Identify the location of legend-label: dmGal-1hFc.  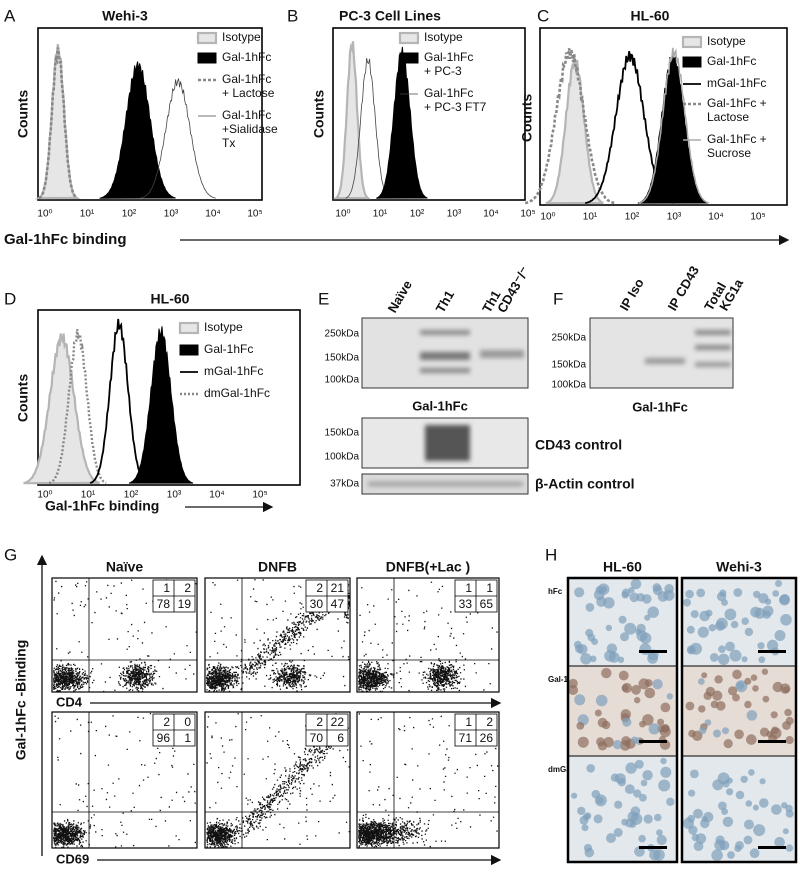
(237, 393).